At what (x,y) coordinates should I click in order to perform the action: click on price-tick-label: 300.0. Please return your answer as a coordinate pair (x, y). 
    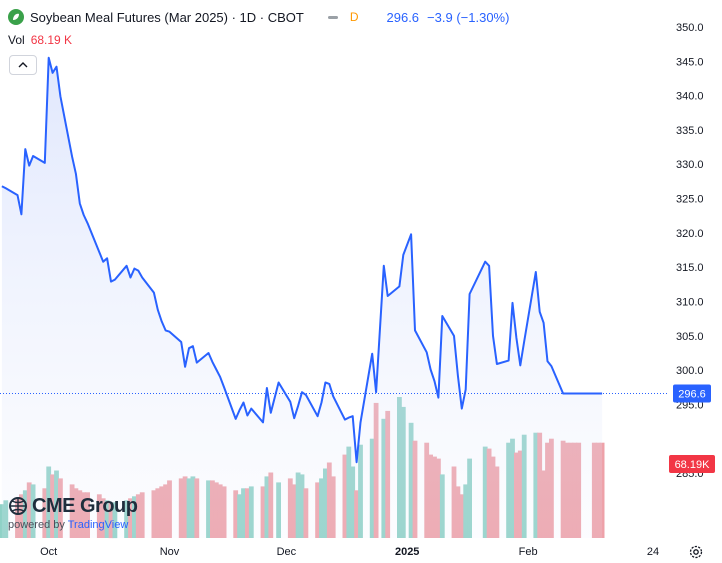
    Looking at the image, I should click on (690, 371).